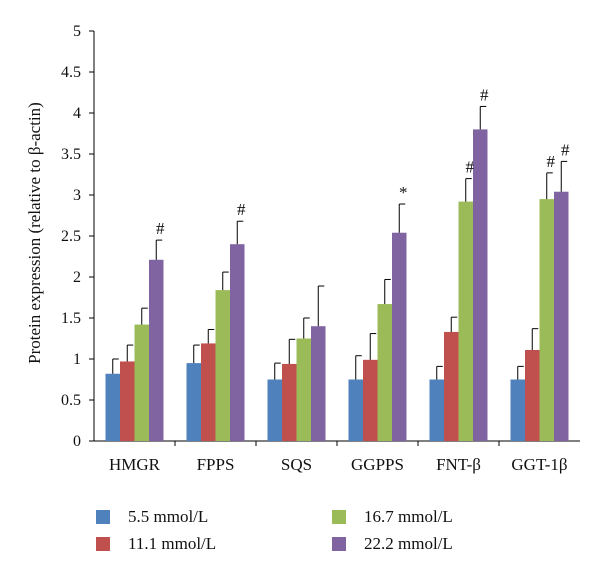 The height and width of the screenshot is (585, 600). What do you see at coordinates (338, 464) in the screenshot?
I see `category-labels: HMGR FPPS SQS GGPPS FNT-β GGT-1β` at bounding box center [338, 464].